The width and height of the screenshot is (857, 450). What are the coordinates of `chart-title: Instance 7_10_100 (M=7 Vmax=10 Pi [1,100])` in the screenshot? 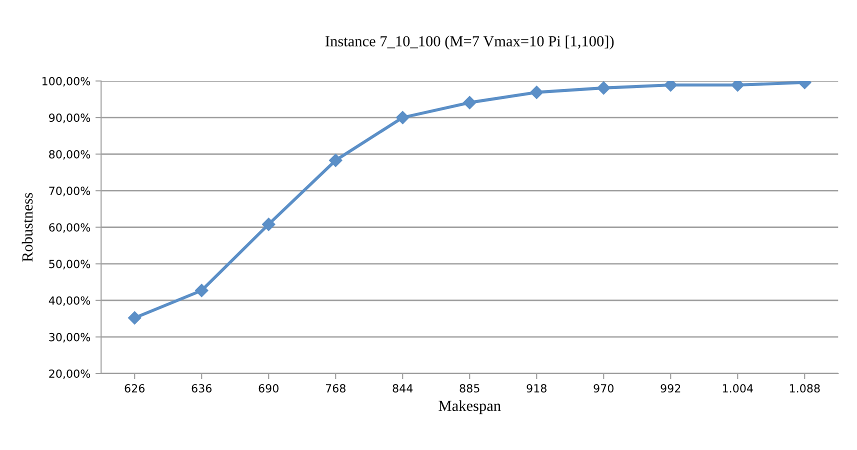 It's located at (470, 43).